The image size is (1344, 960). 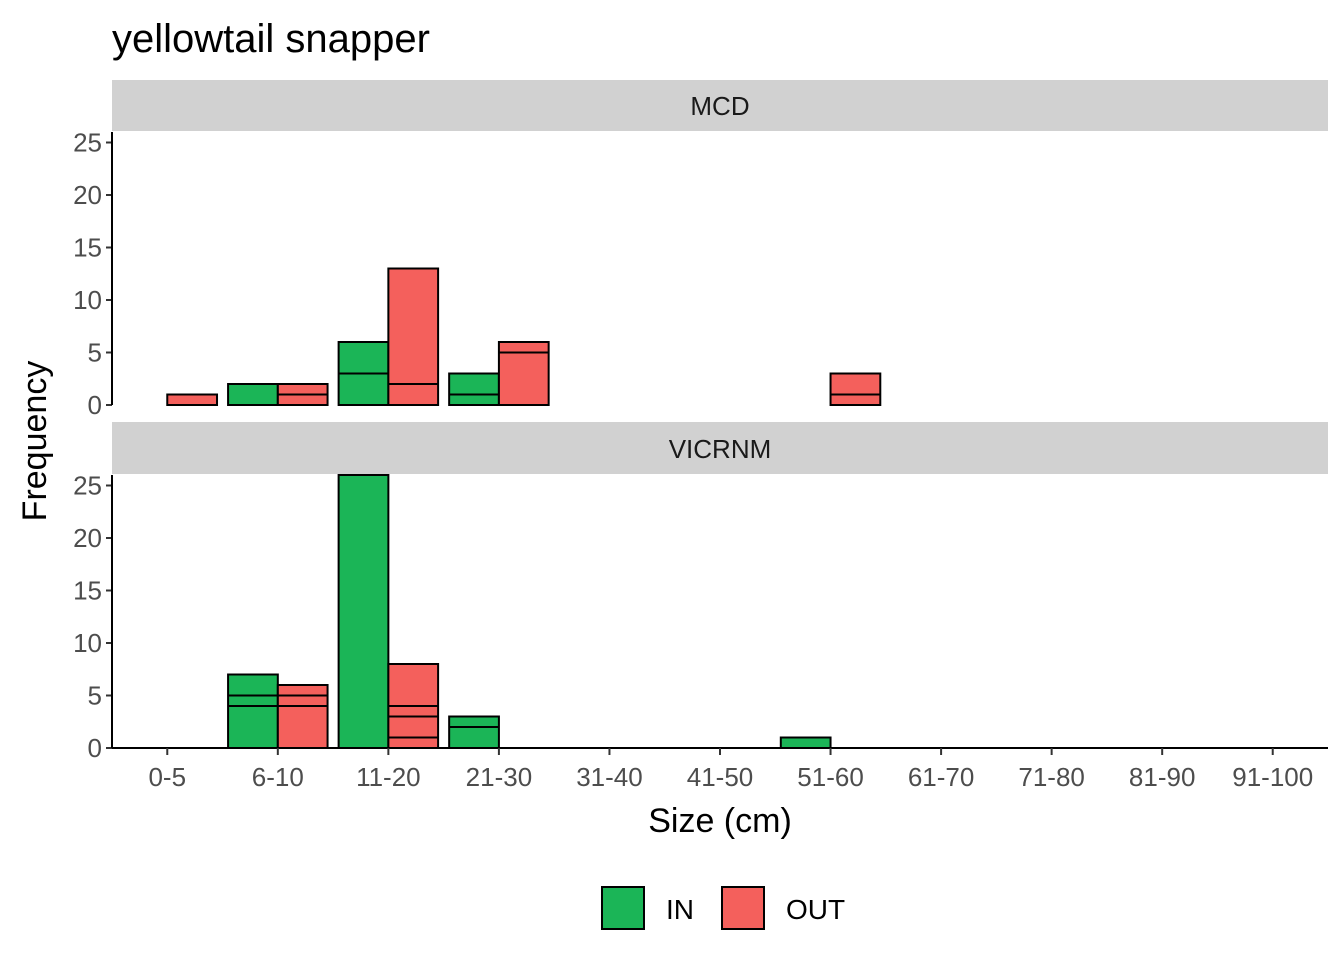 What do you see at coordinates (720, 821) in the screenshot?
I see `x-axis-label: Size (cm)` at bounding box center [720, 821].